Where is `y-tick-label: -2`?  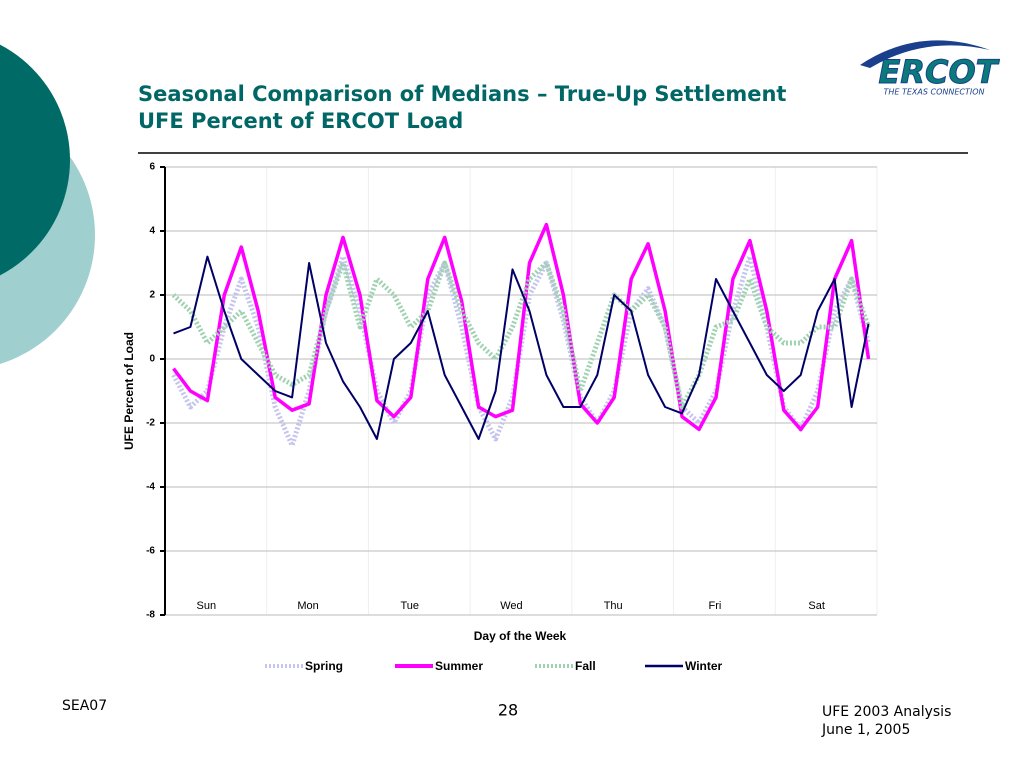
y-tick-label: -2 is located at coordinates (150, 423).